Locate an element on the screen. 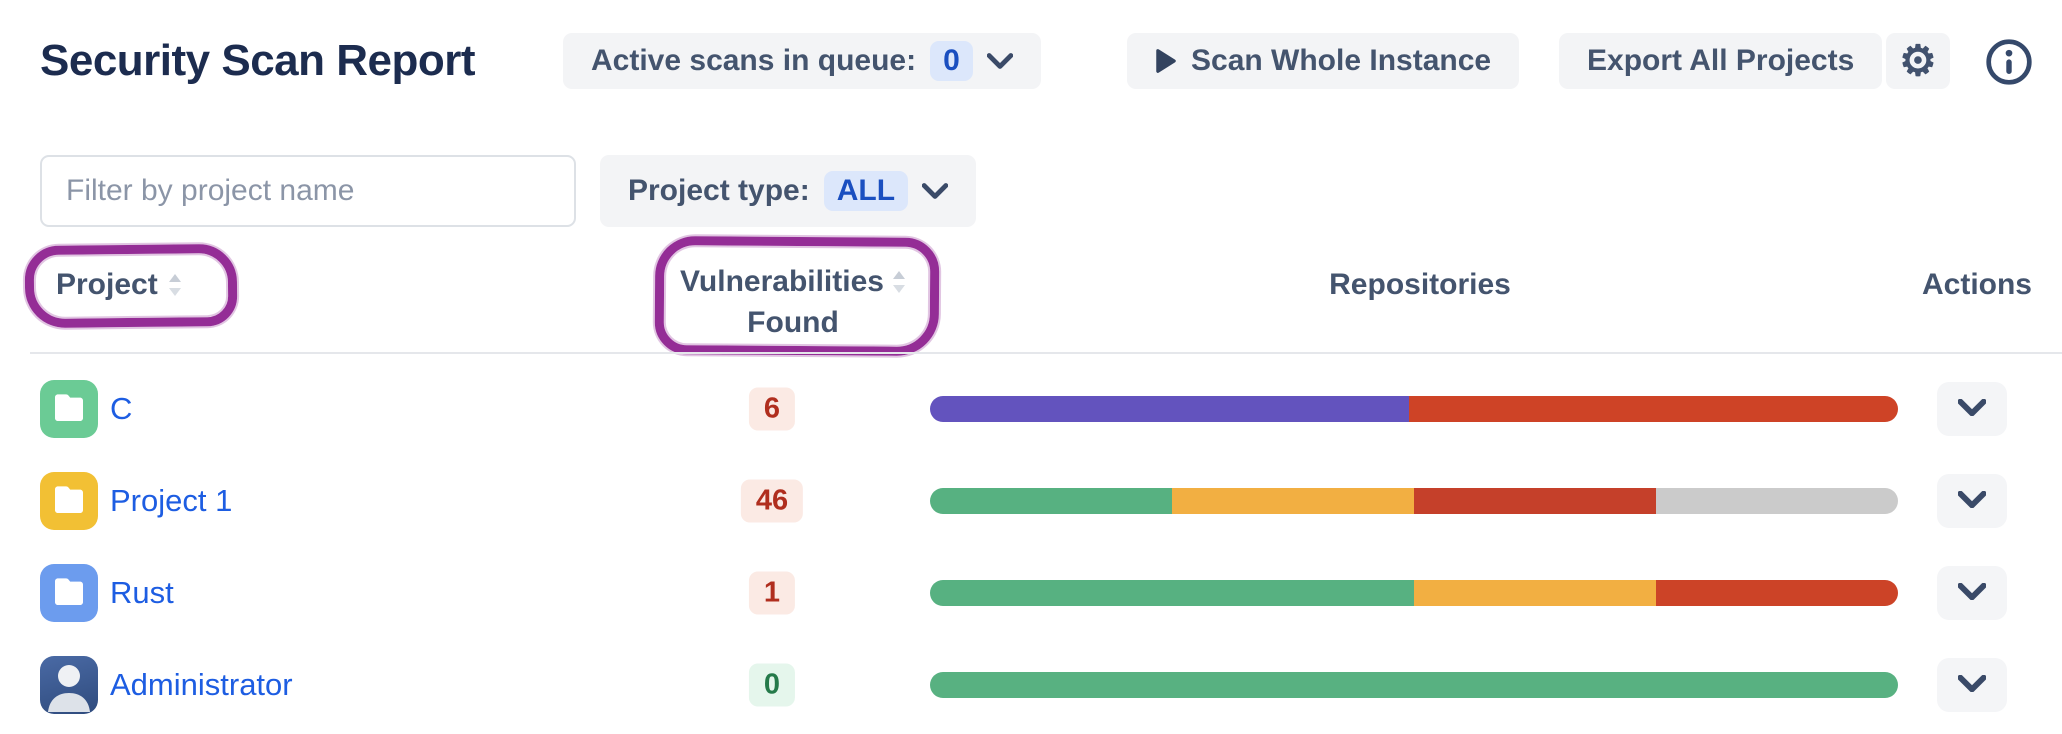 The height and width of the screenshot is (734, 2062). queue-label: Active scans in queue: is located at coordinates (754, 60).